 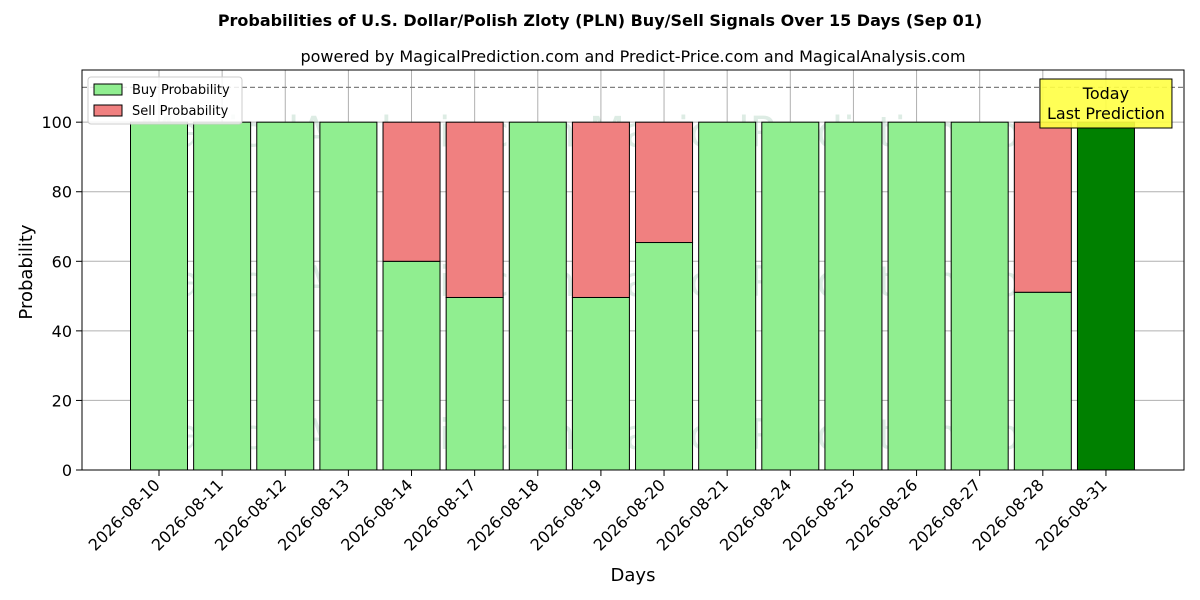 I want to click on legend: Buy Probability Sell Probability, so click(x=165, y=100).